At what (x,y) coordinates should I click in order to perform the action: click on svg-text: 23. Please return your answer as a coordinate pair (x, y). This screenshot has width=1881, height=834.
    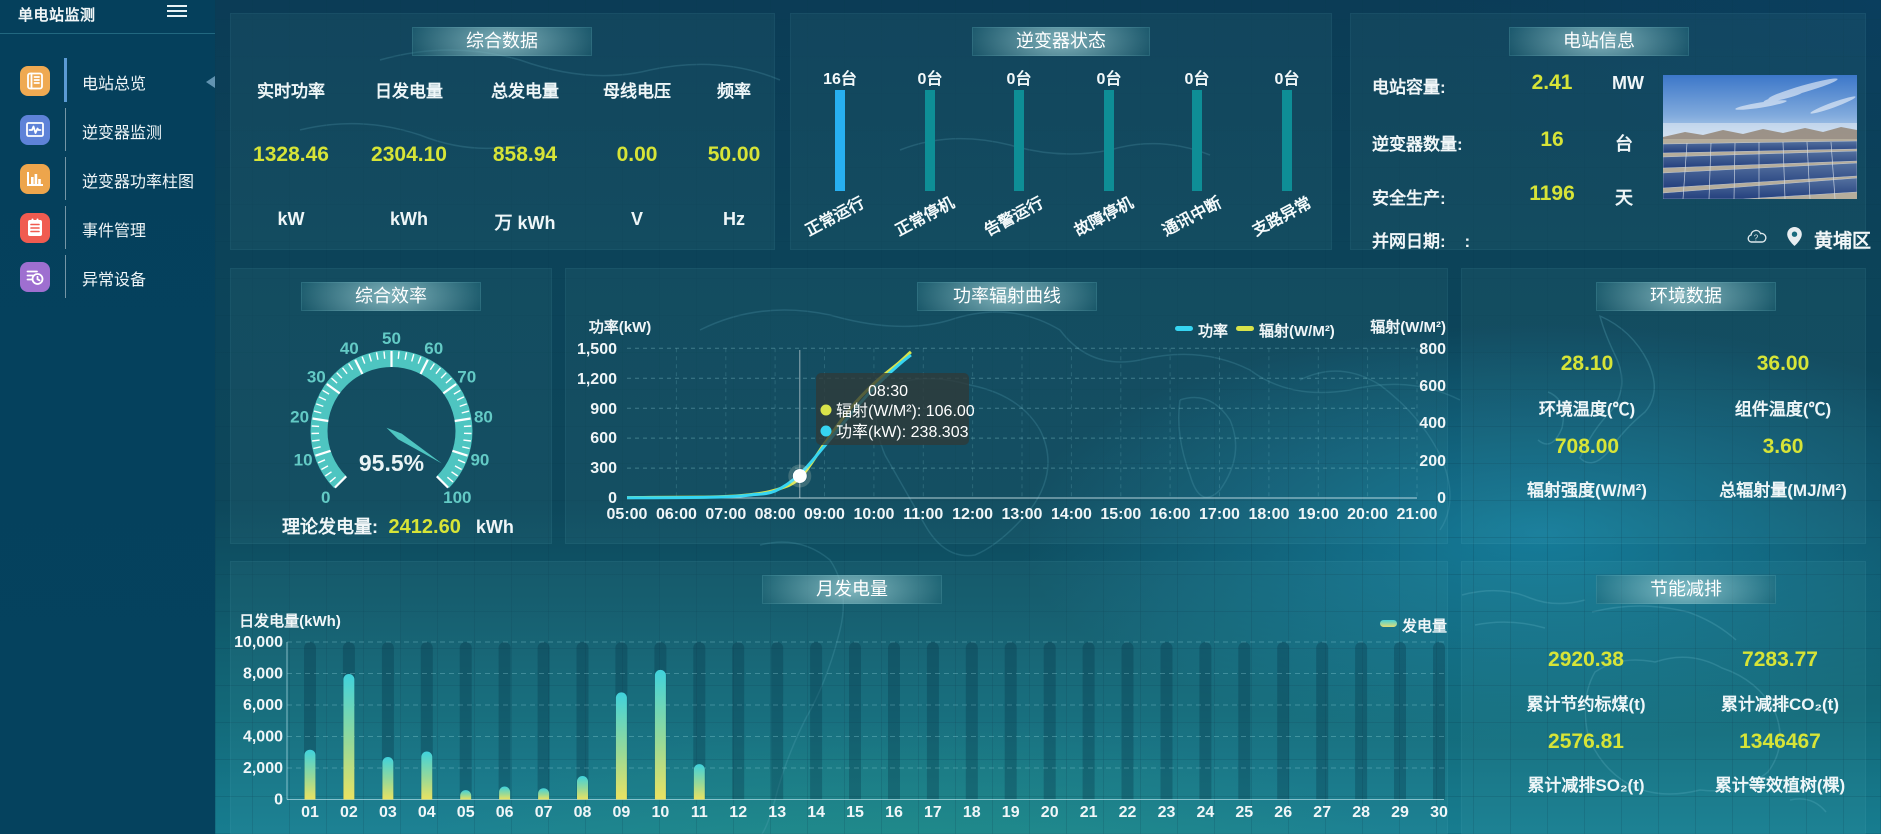
    Looking at the image, I should click on (1167, 812).